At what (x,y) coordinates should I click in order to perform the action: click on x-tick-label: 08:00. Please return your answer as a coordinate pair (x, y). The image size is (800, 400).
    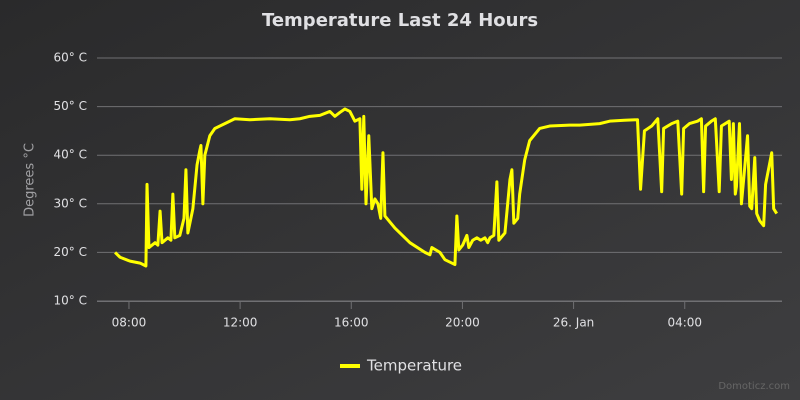
    Looking at the image, I should click on (129, 323).